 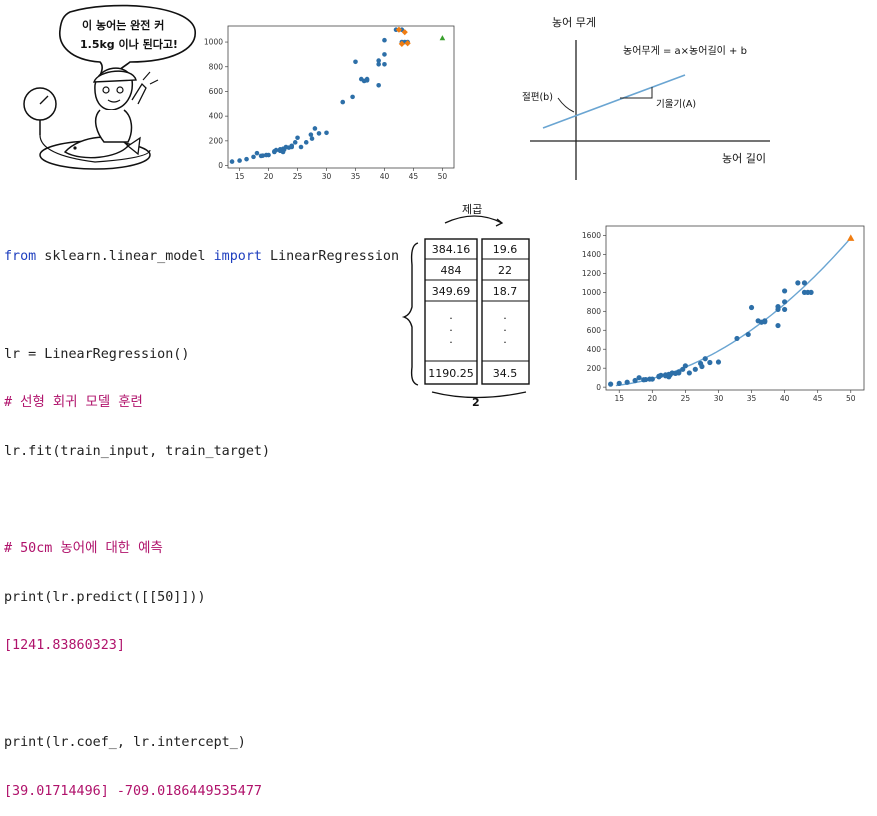 What do you see at coordinates (109, 87) in the screenshot?
I see `fisherman-illustration` at bounding box center [109, 87].